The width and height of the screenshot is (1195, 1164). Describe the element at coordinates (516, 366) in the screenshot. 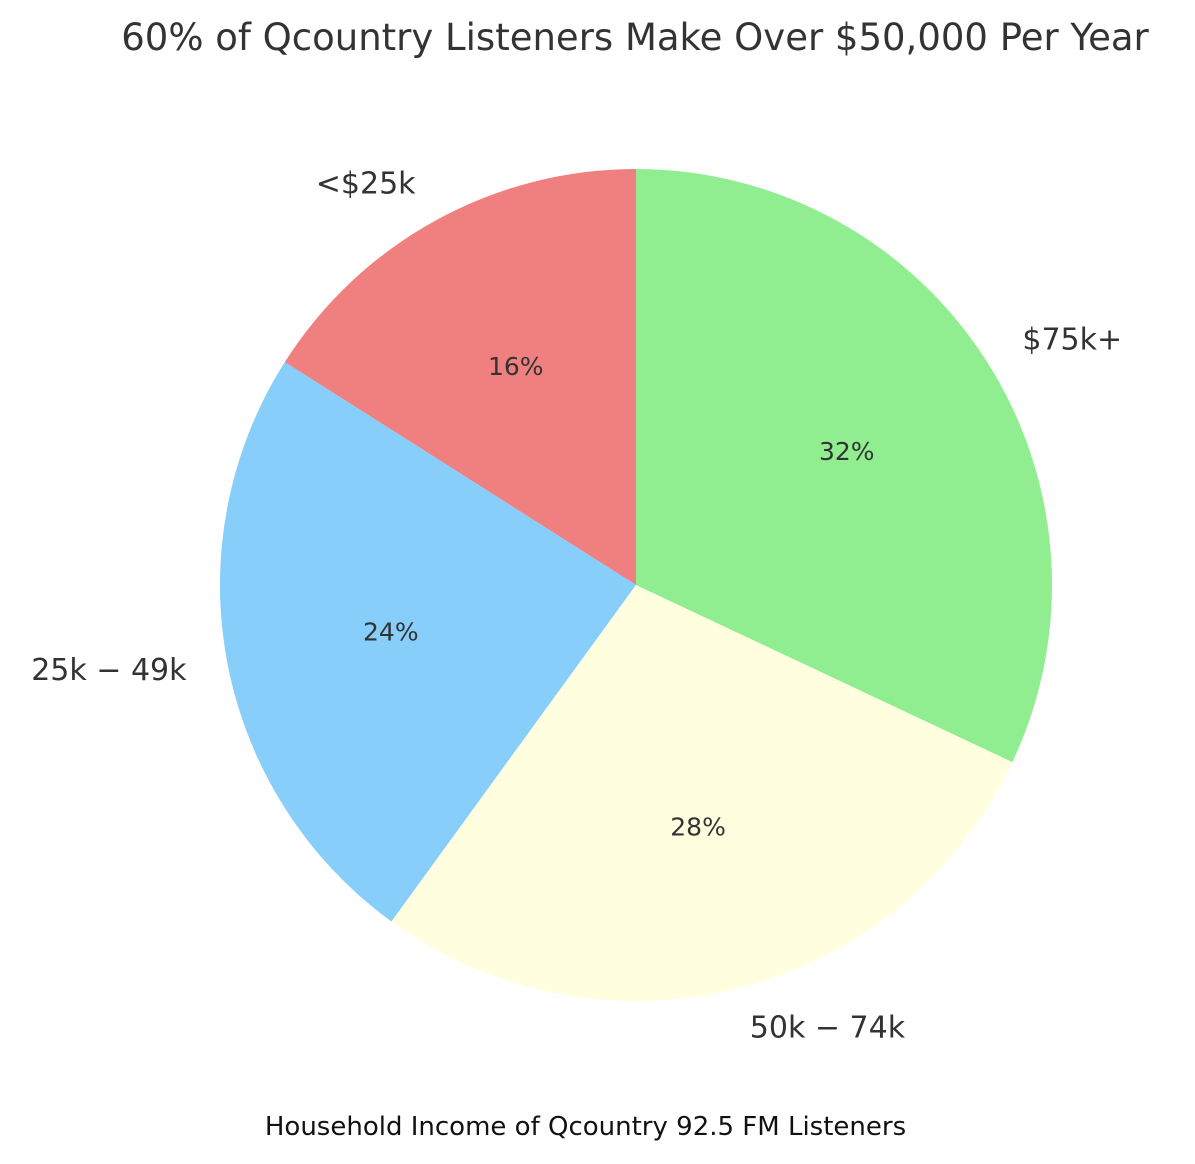

I see `percent-label-25k: 16%` at that location.